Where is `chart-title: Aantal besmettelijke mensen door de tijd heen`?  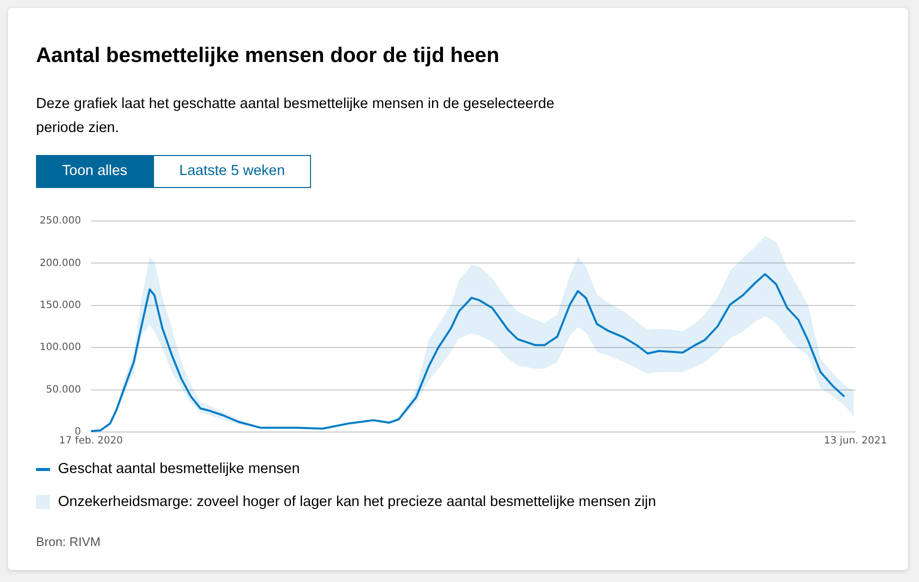 chart-title: Aantal besmettelijke mensen door de tijd heen is located at coordinates (268, 56).